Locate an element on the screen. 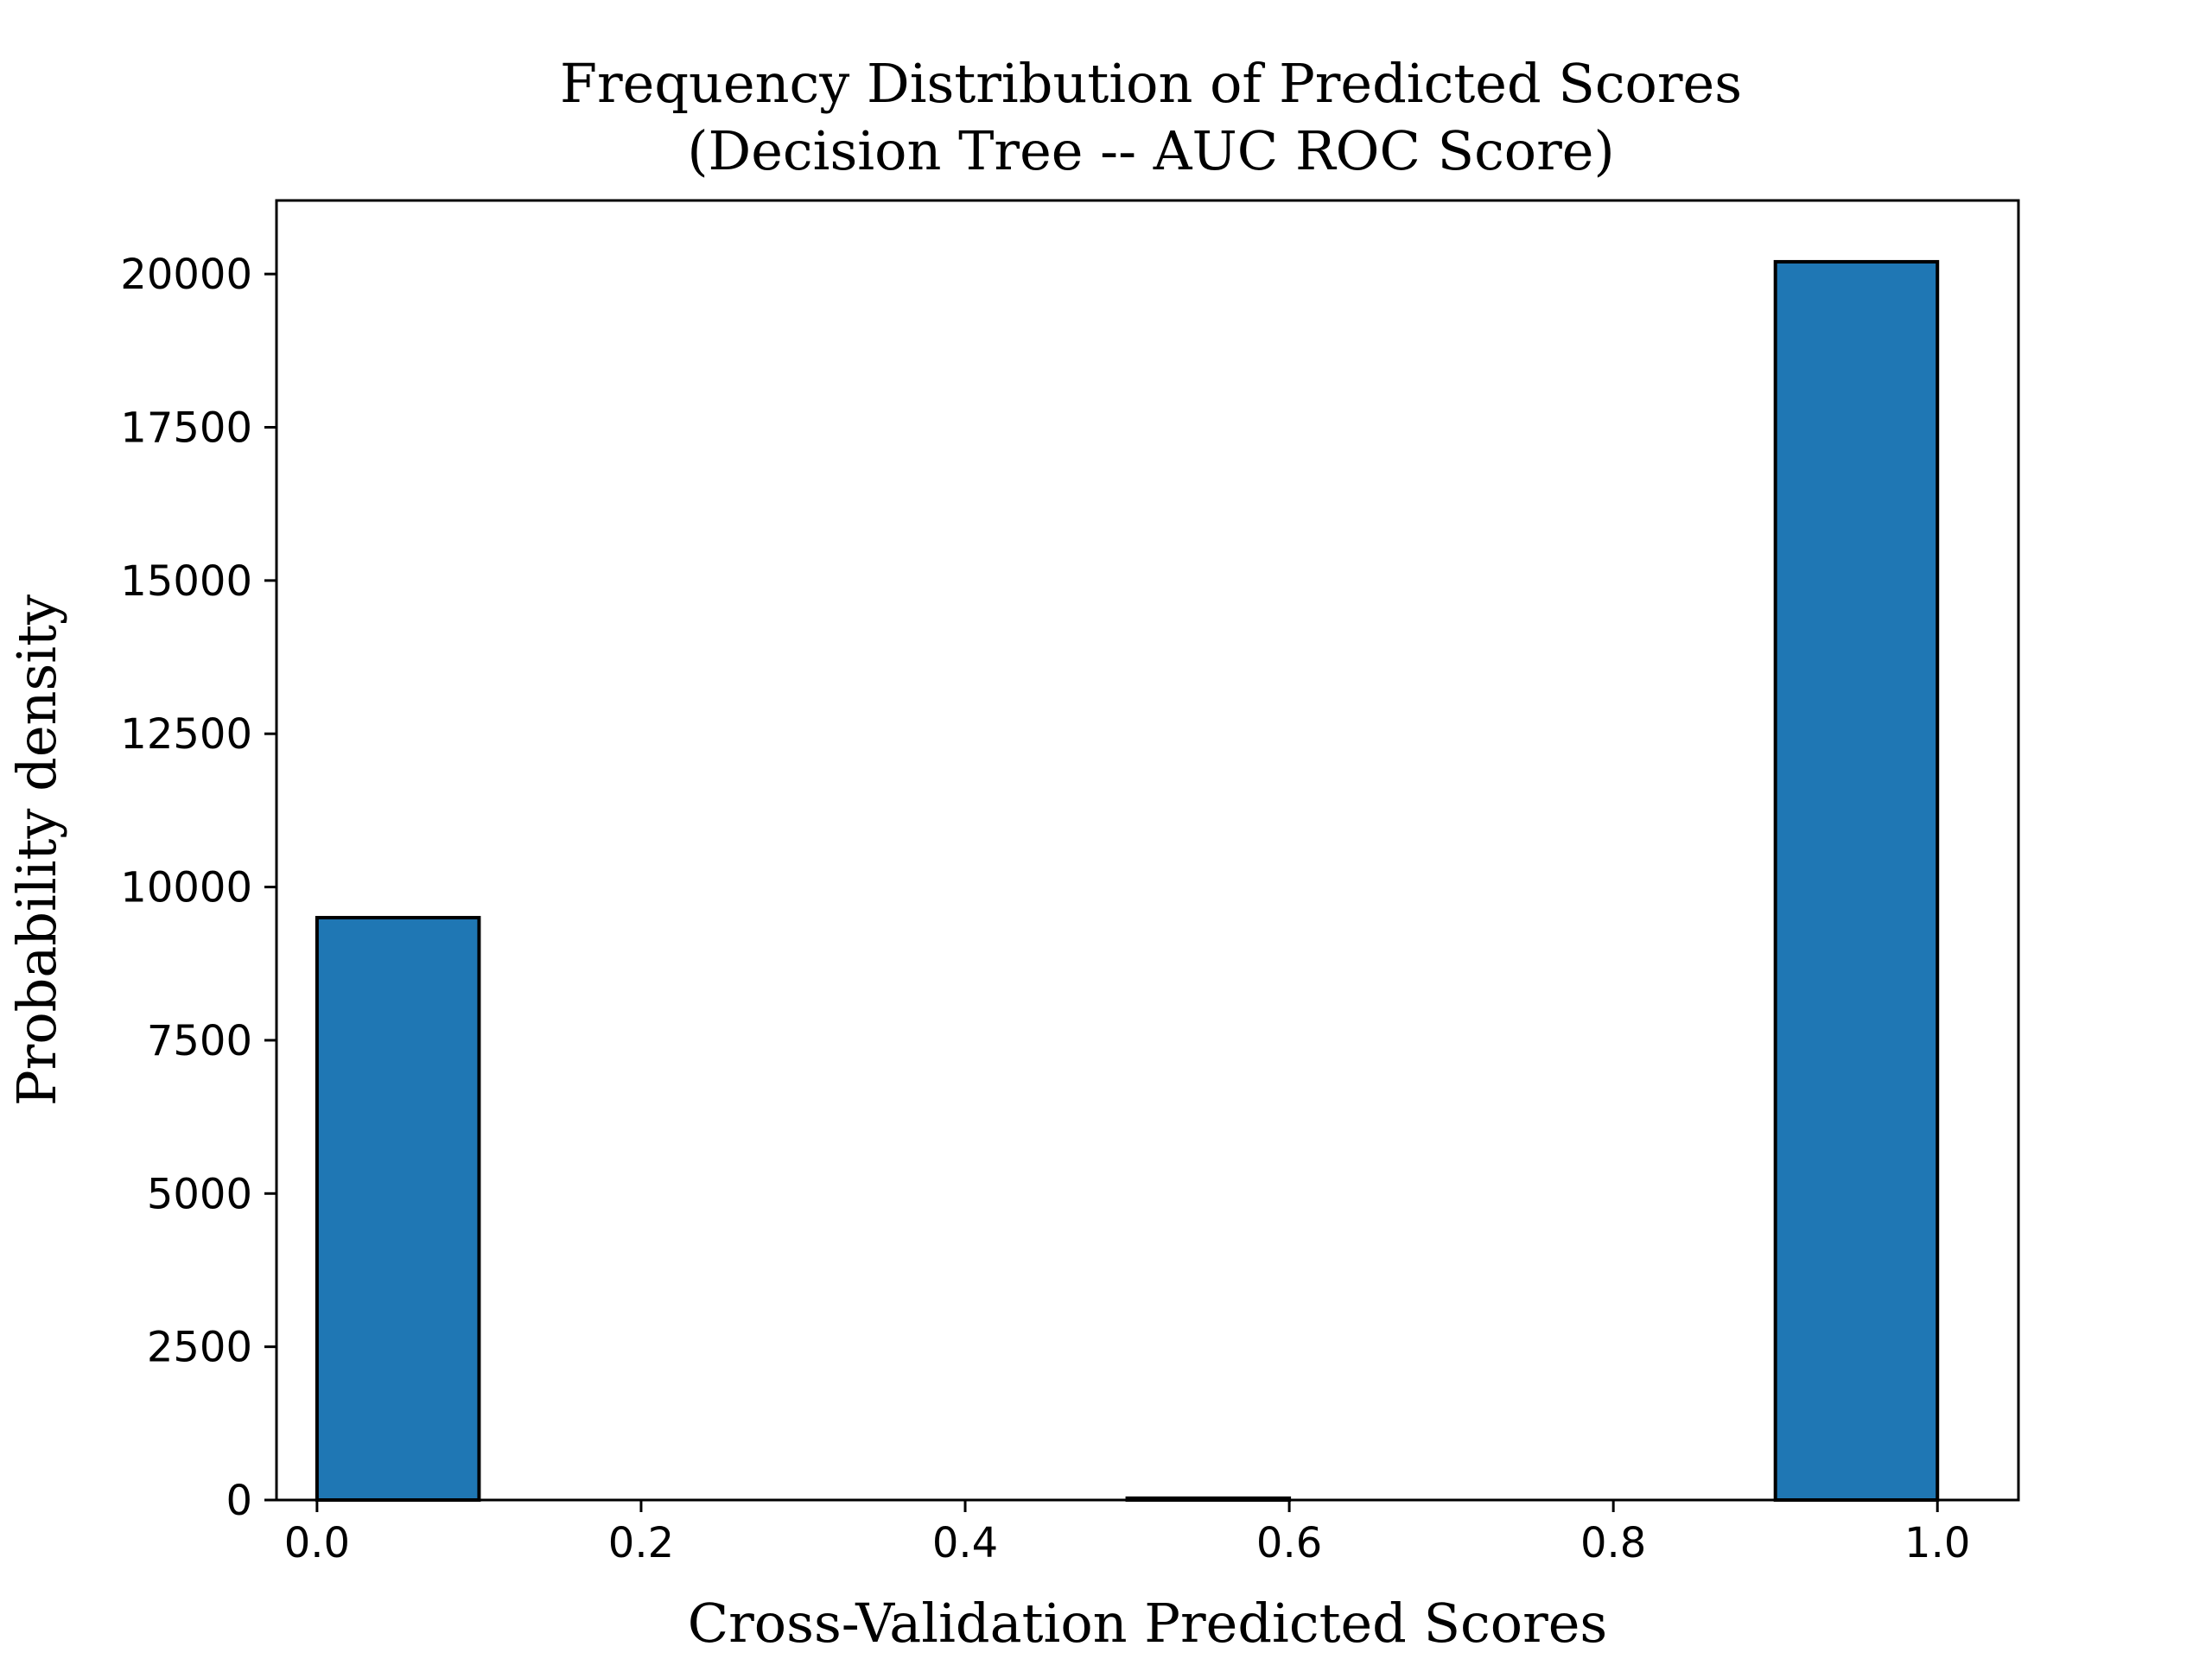  x-tick-label: 0.4 is located at coordinates (965, 1543).